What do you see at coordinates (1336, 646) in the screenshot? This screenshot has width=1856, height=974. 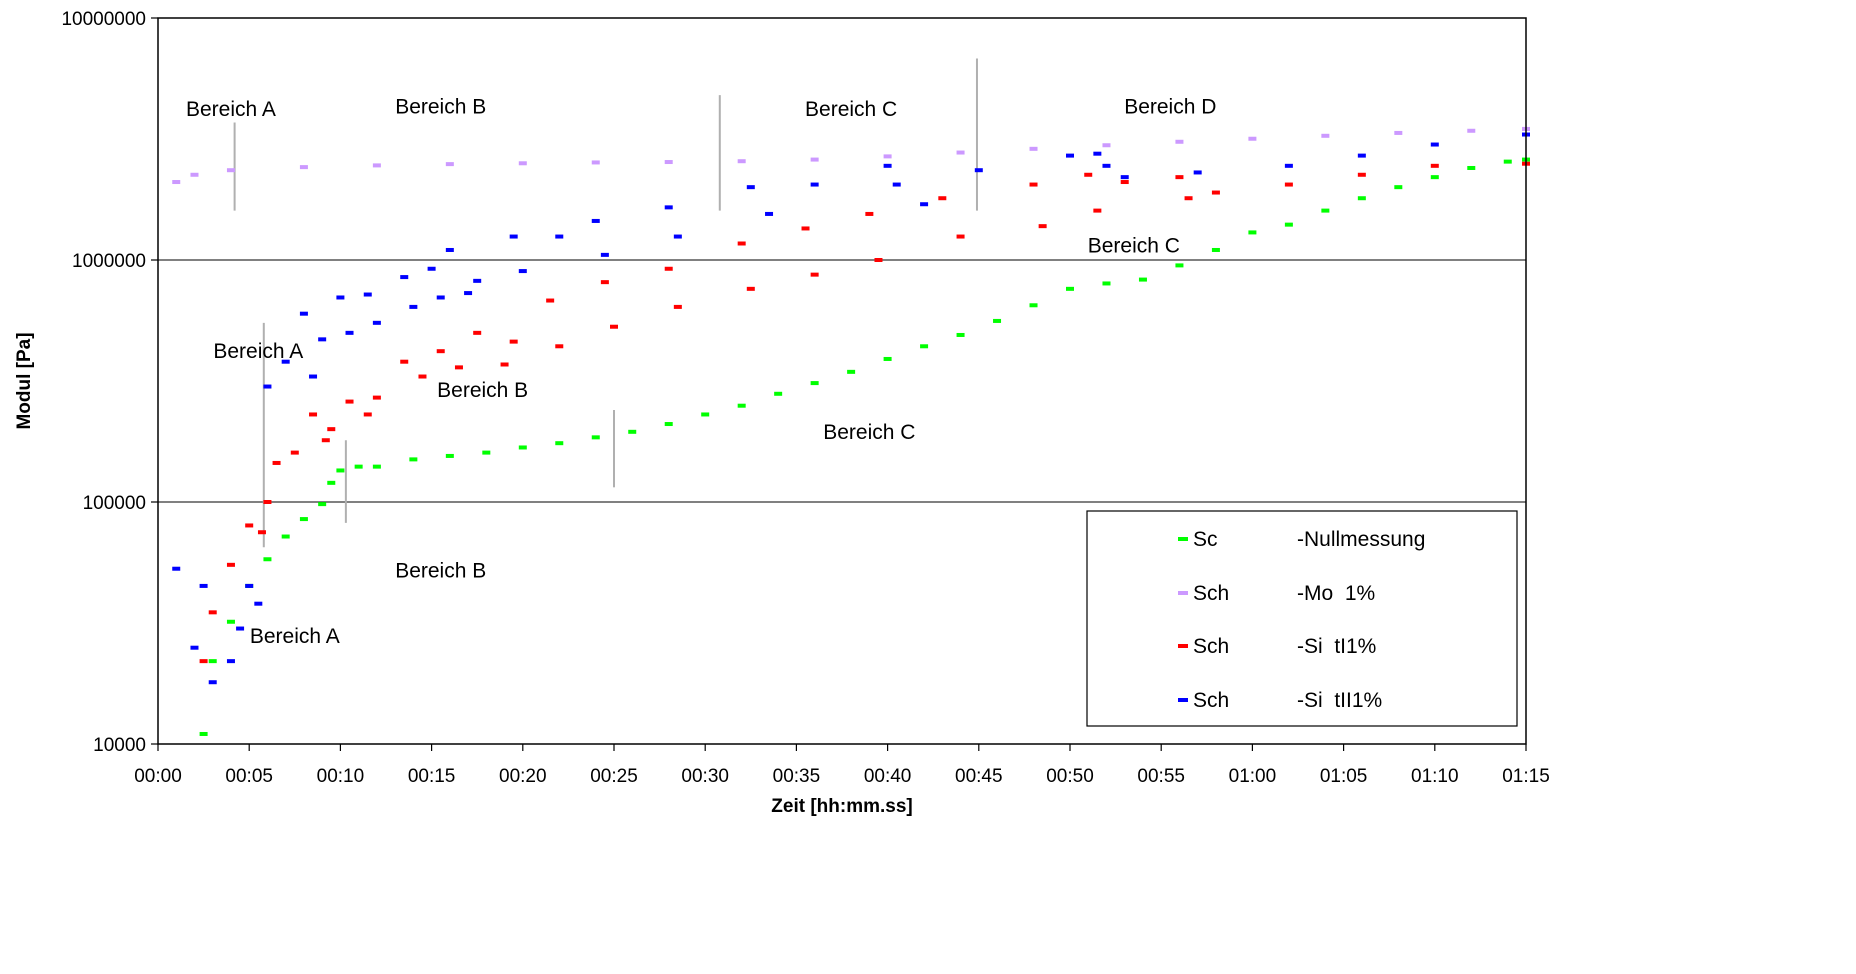 I see `legend-series-suffix: -Si tI1%` at bounding box center [1336, 646].